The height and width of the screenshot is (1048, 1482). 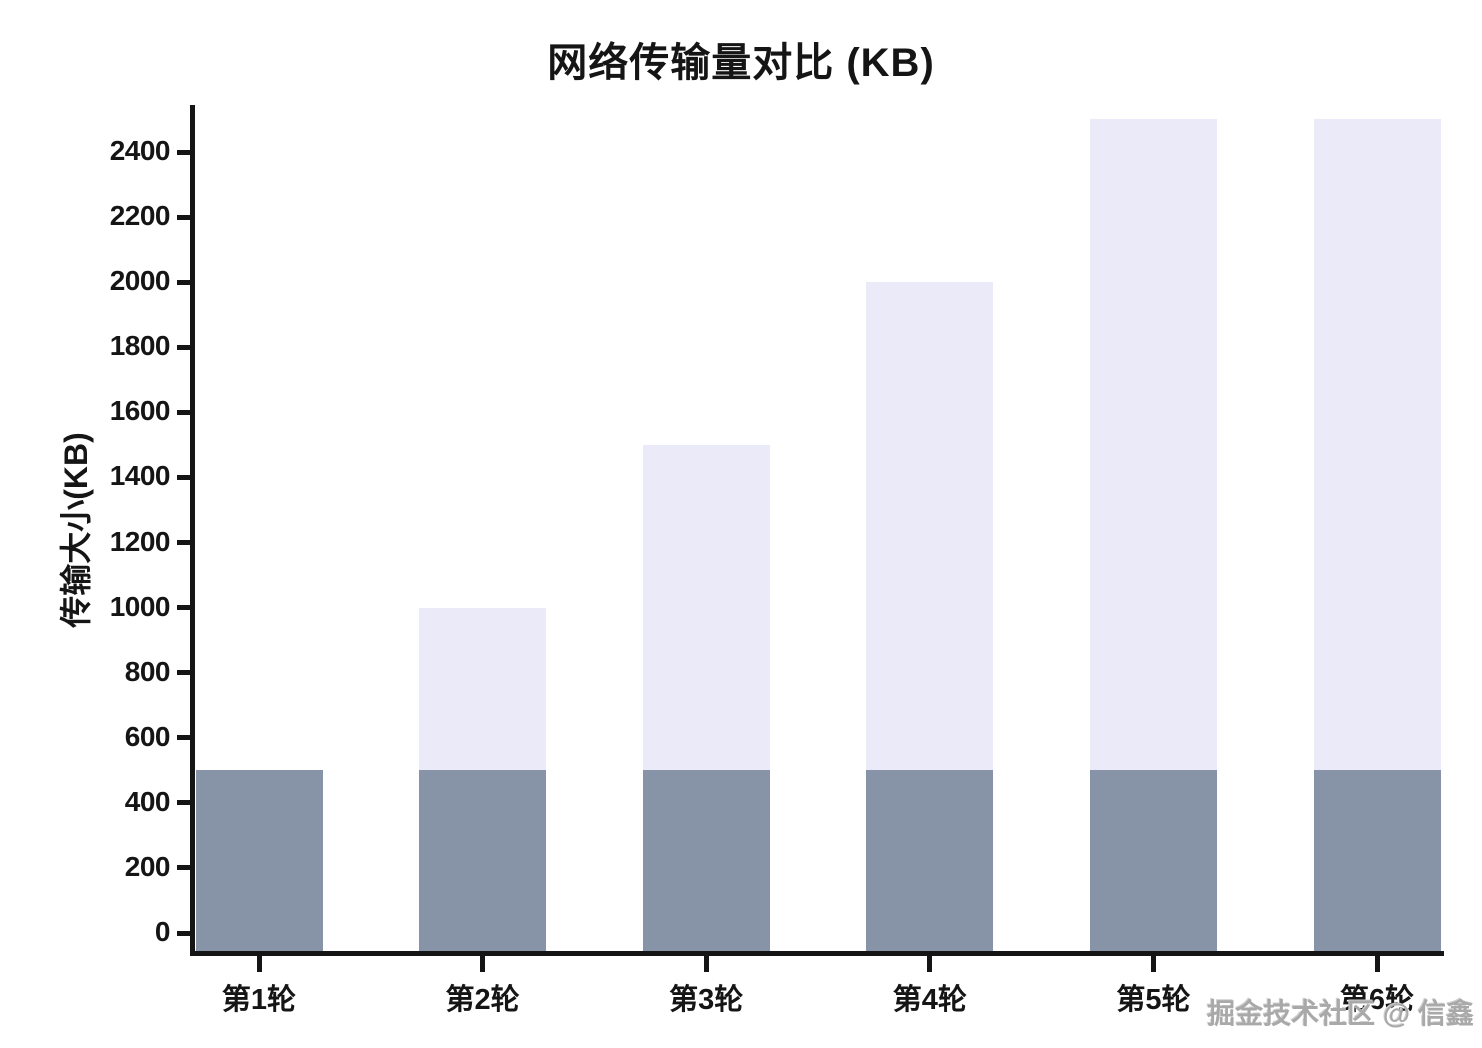 I want to click on y-tick-label: 1400, so click(x=140, y=476).